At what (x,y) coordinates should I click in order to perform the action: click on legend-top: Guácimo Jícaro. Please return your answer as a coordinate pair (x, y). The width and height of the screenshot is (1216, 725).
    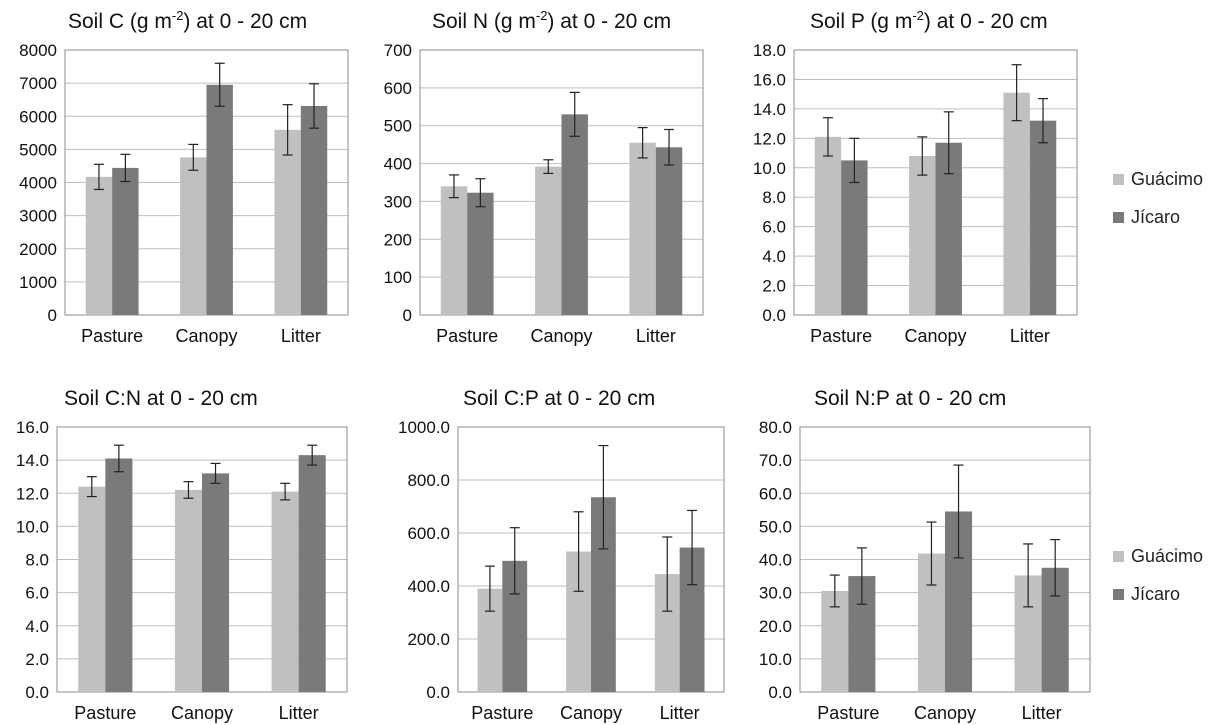
    Looking at the image, I should click on (1158, 206).